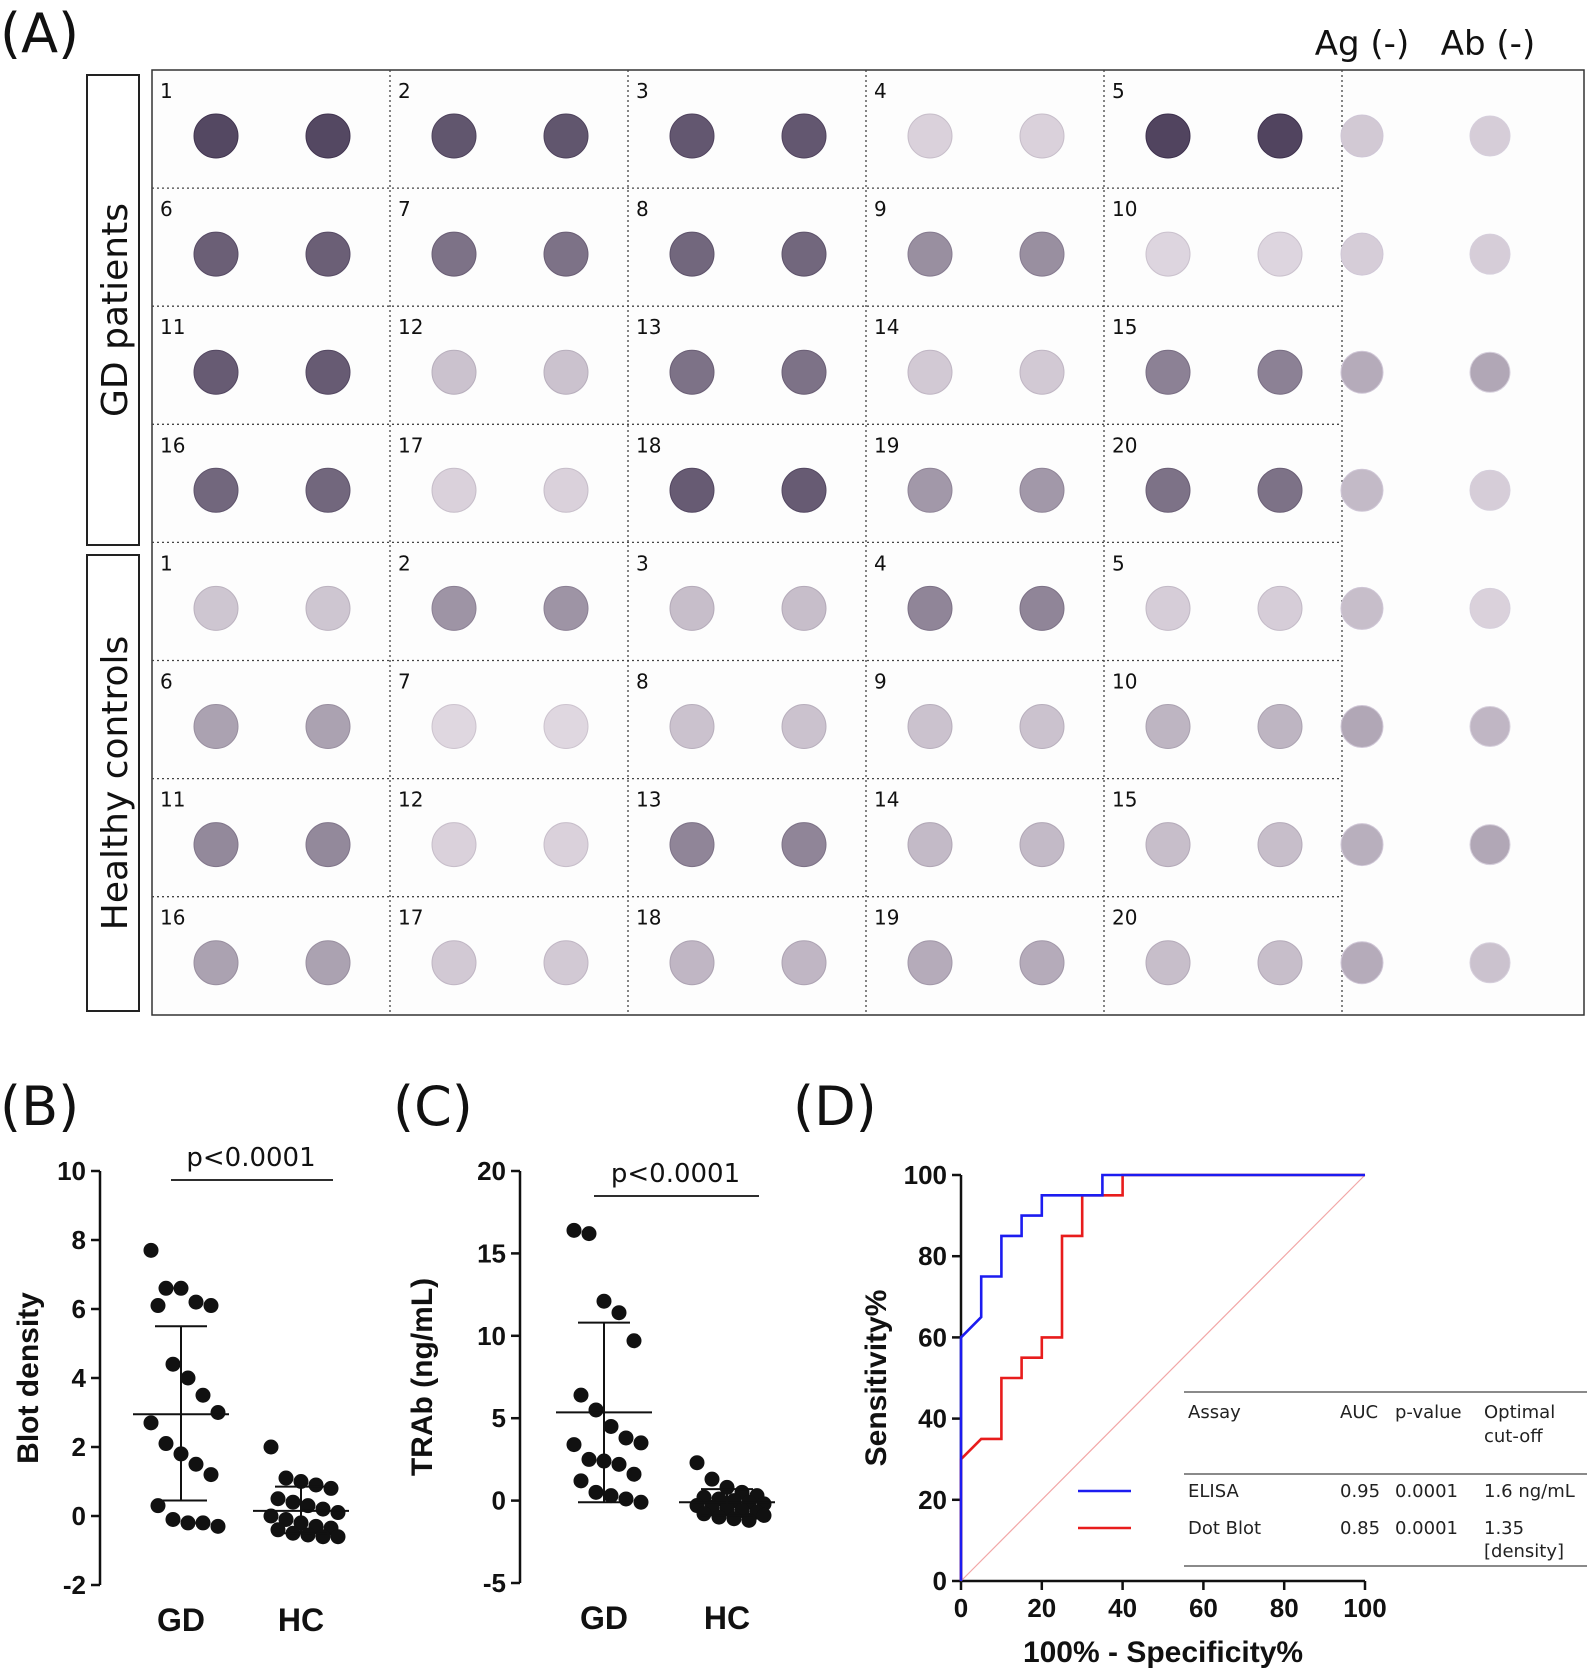 This screenshot has height=1671, width=1587. What do you see at coordinates (1122, 1608) in the screenshot?
I see `x-tick-label: 40` at bounding box center [1122, 1608].